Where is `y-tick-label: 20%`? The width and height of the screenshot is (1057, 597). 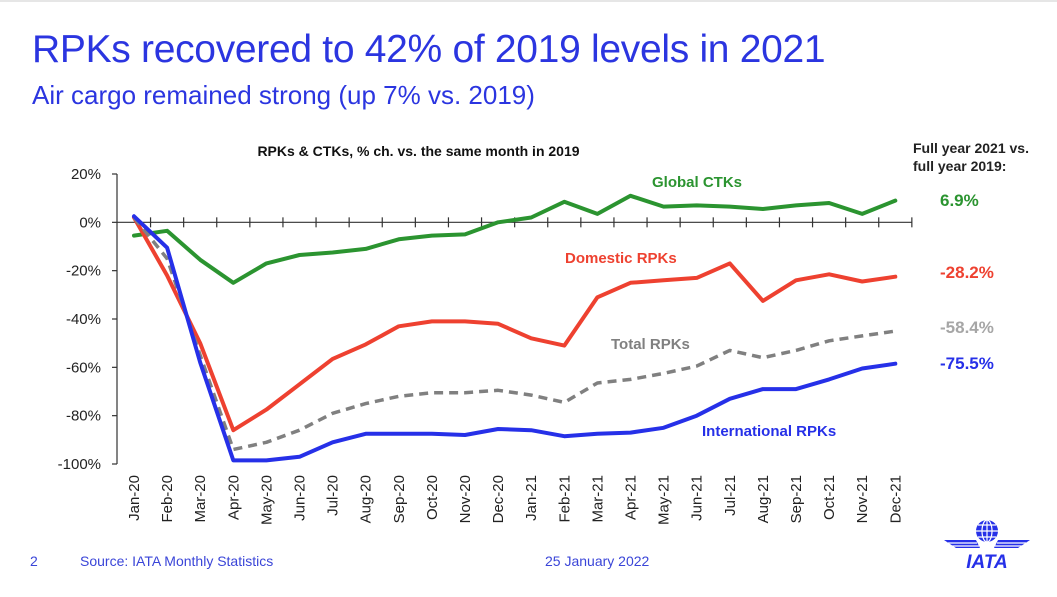
y-tick-label: 20% is located at coordinates (86, 174).